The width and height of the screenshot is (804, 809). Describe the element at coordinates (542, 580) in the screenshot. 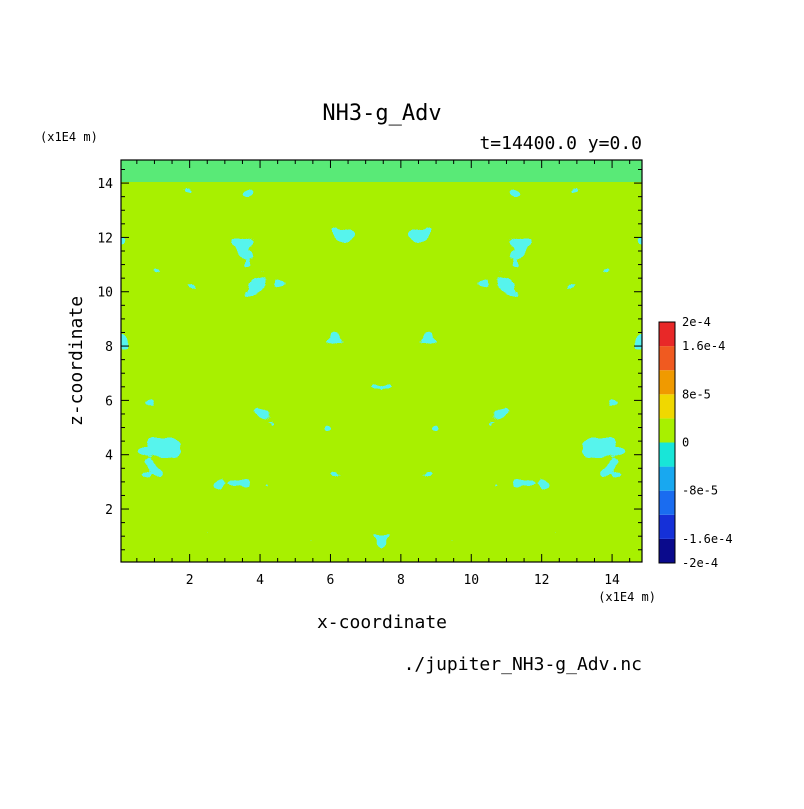

I see `x-tick-label: 12` at that location.